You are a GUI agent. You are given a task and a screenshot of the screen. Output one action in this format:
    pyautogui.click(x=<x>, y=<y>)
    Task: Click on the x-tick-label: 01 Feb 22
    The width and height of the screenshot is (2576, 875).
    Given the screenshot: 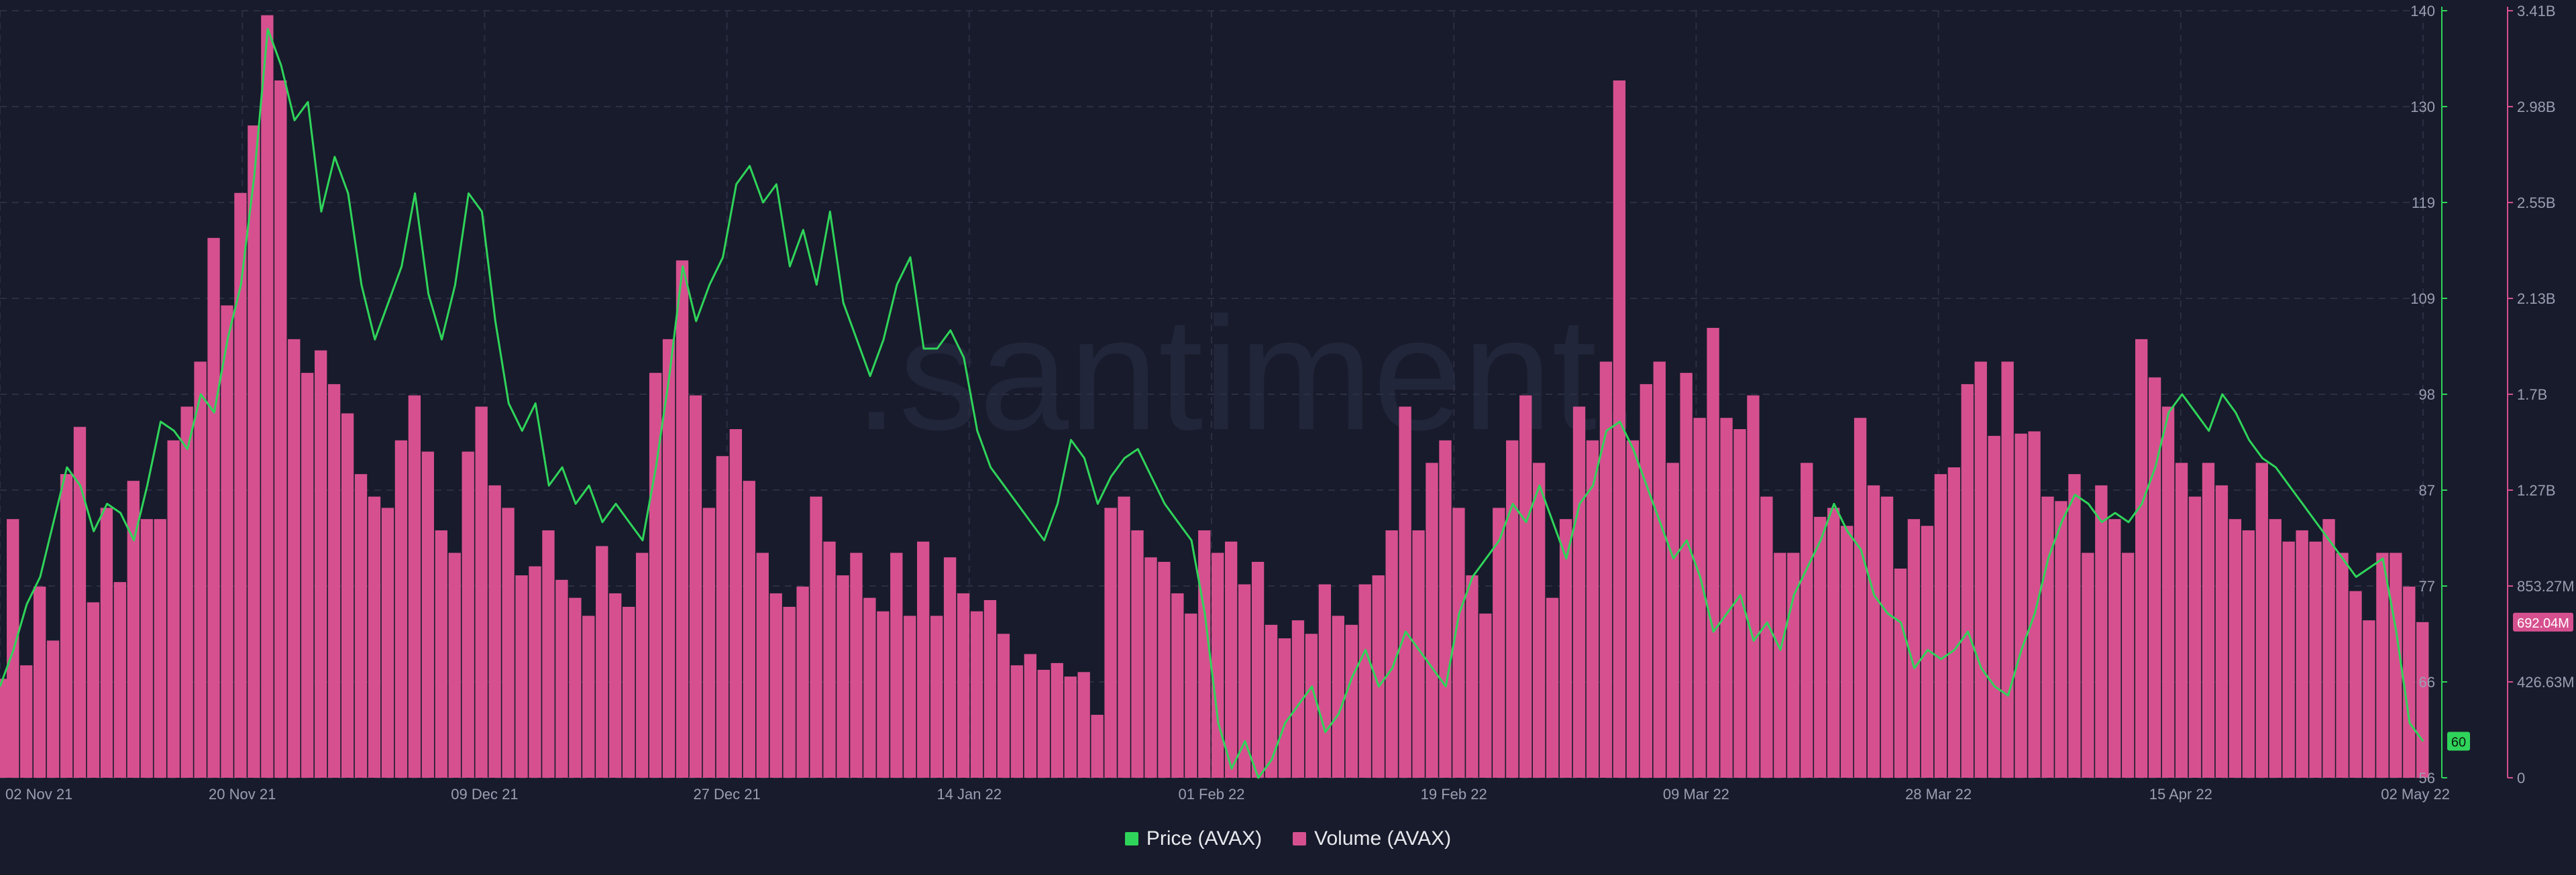 What is the action you would take?
    pyautogui.click(x=1211, y=794)
    